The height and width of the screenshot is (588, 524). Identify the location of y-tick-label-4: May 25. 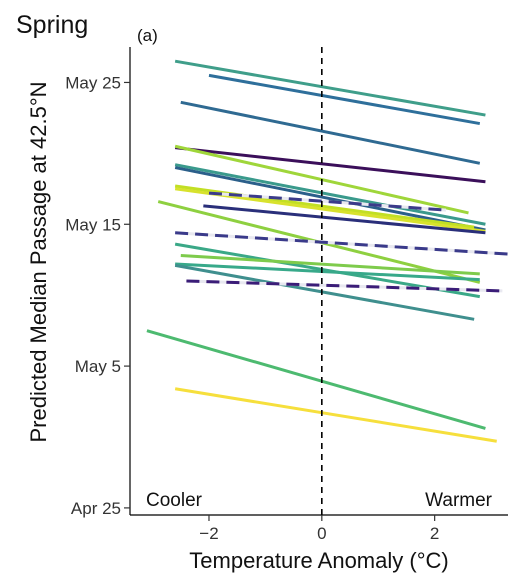
(93, 82).